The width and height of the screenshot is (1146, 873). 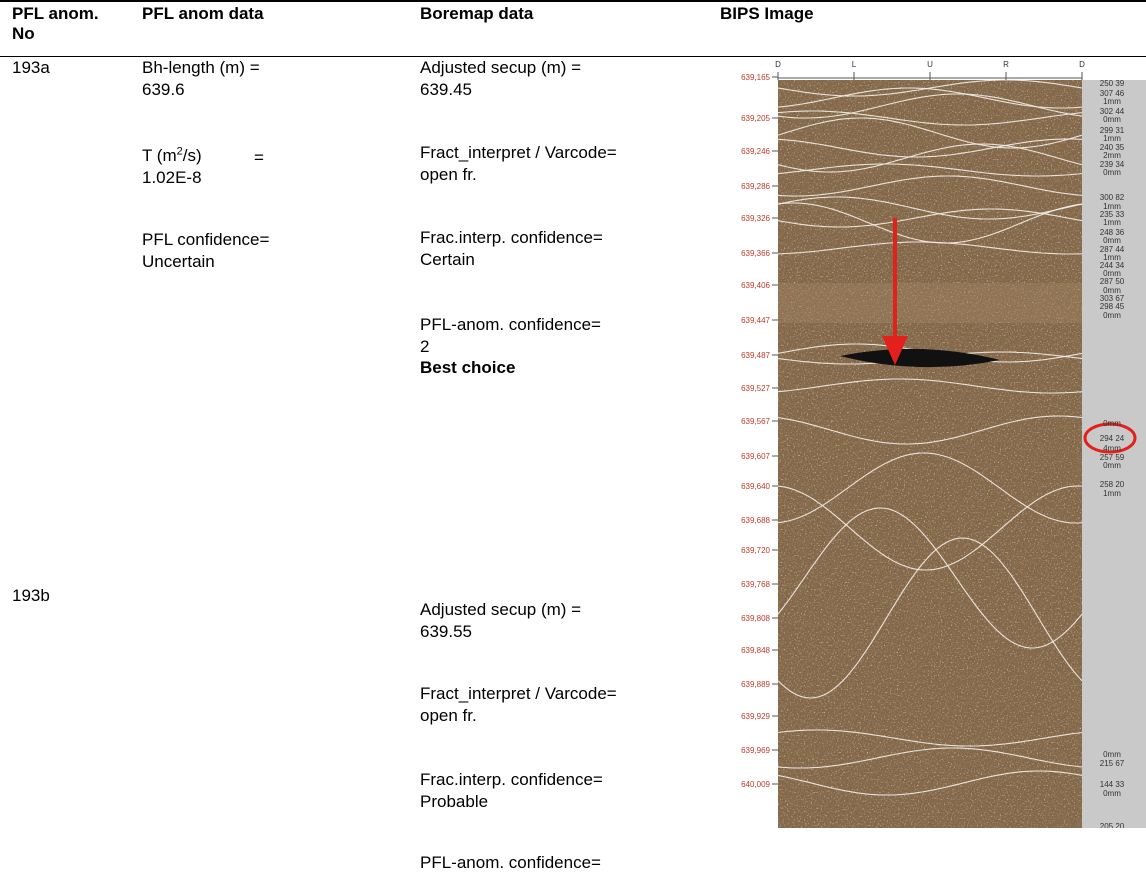 I want to click on orientation-label: U, so click(x=930, y=64).